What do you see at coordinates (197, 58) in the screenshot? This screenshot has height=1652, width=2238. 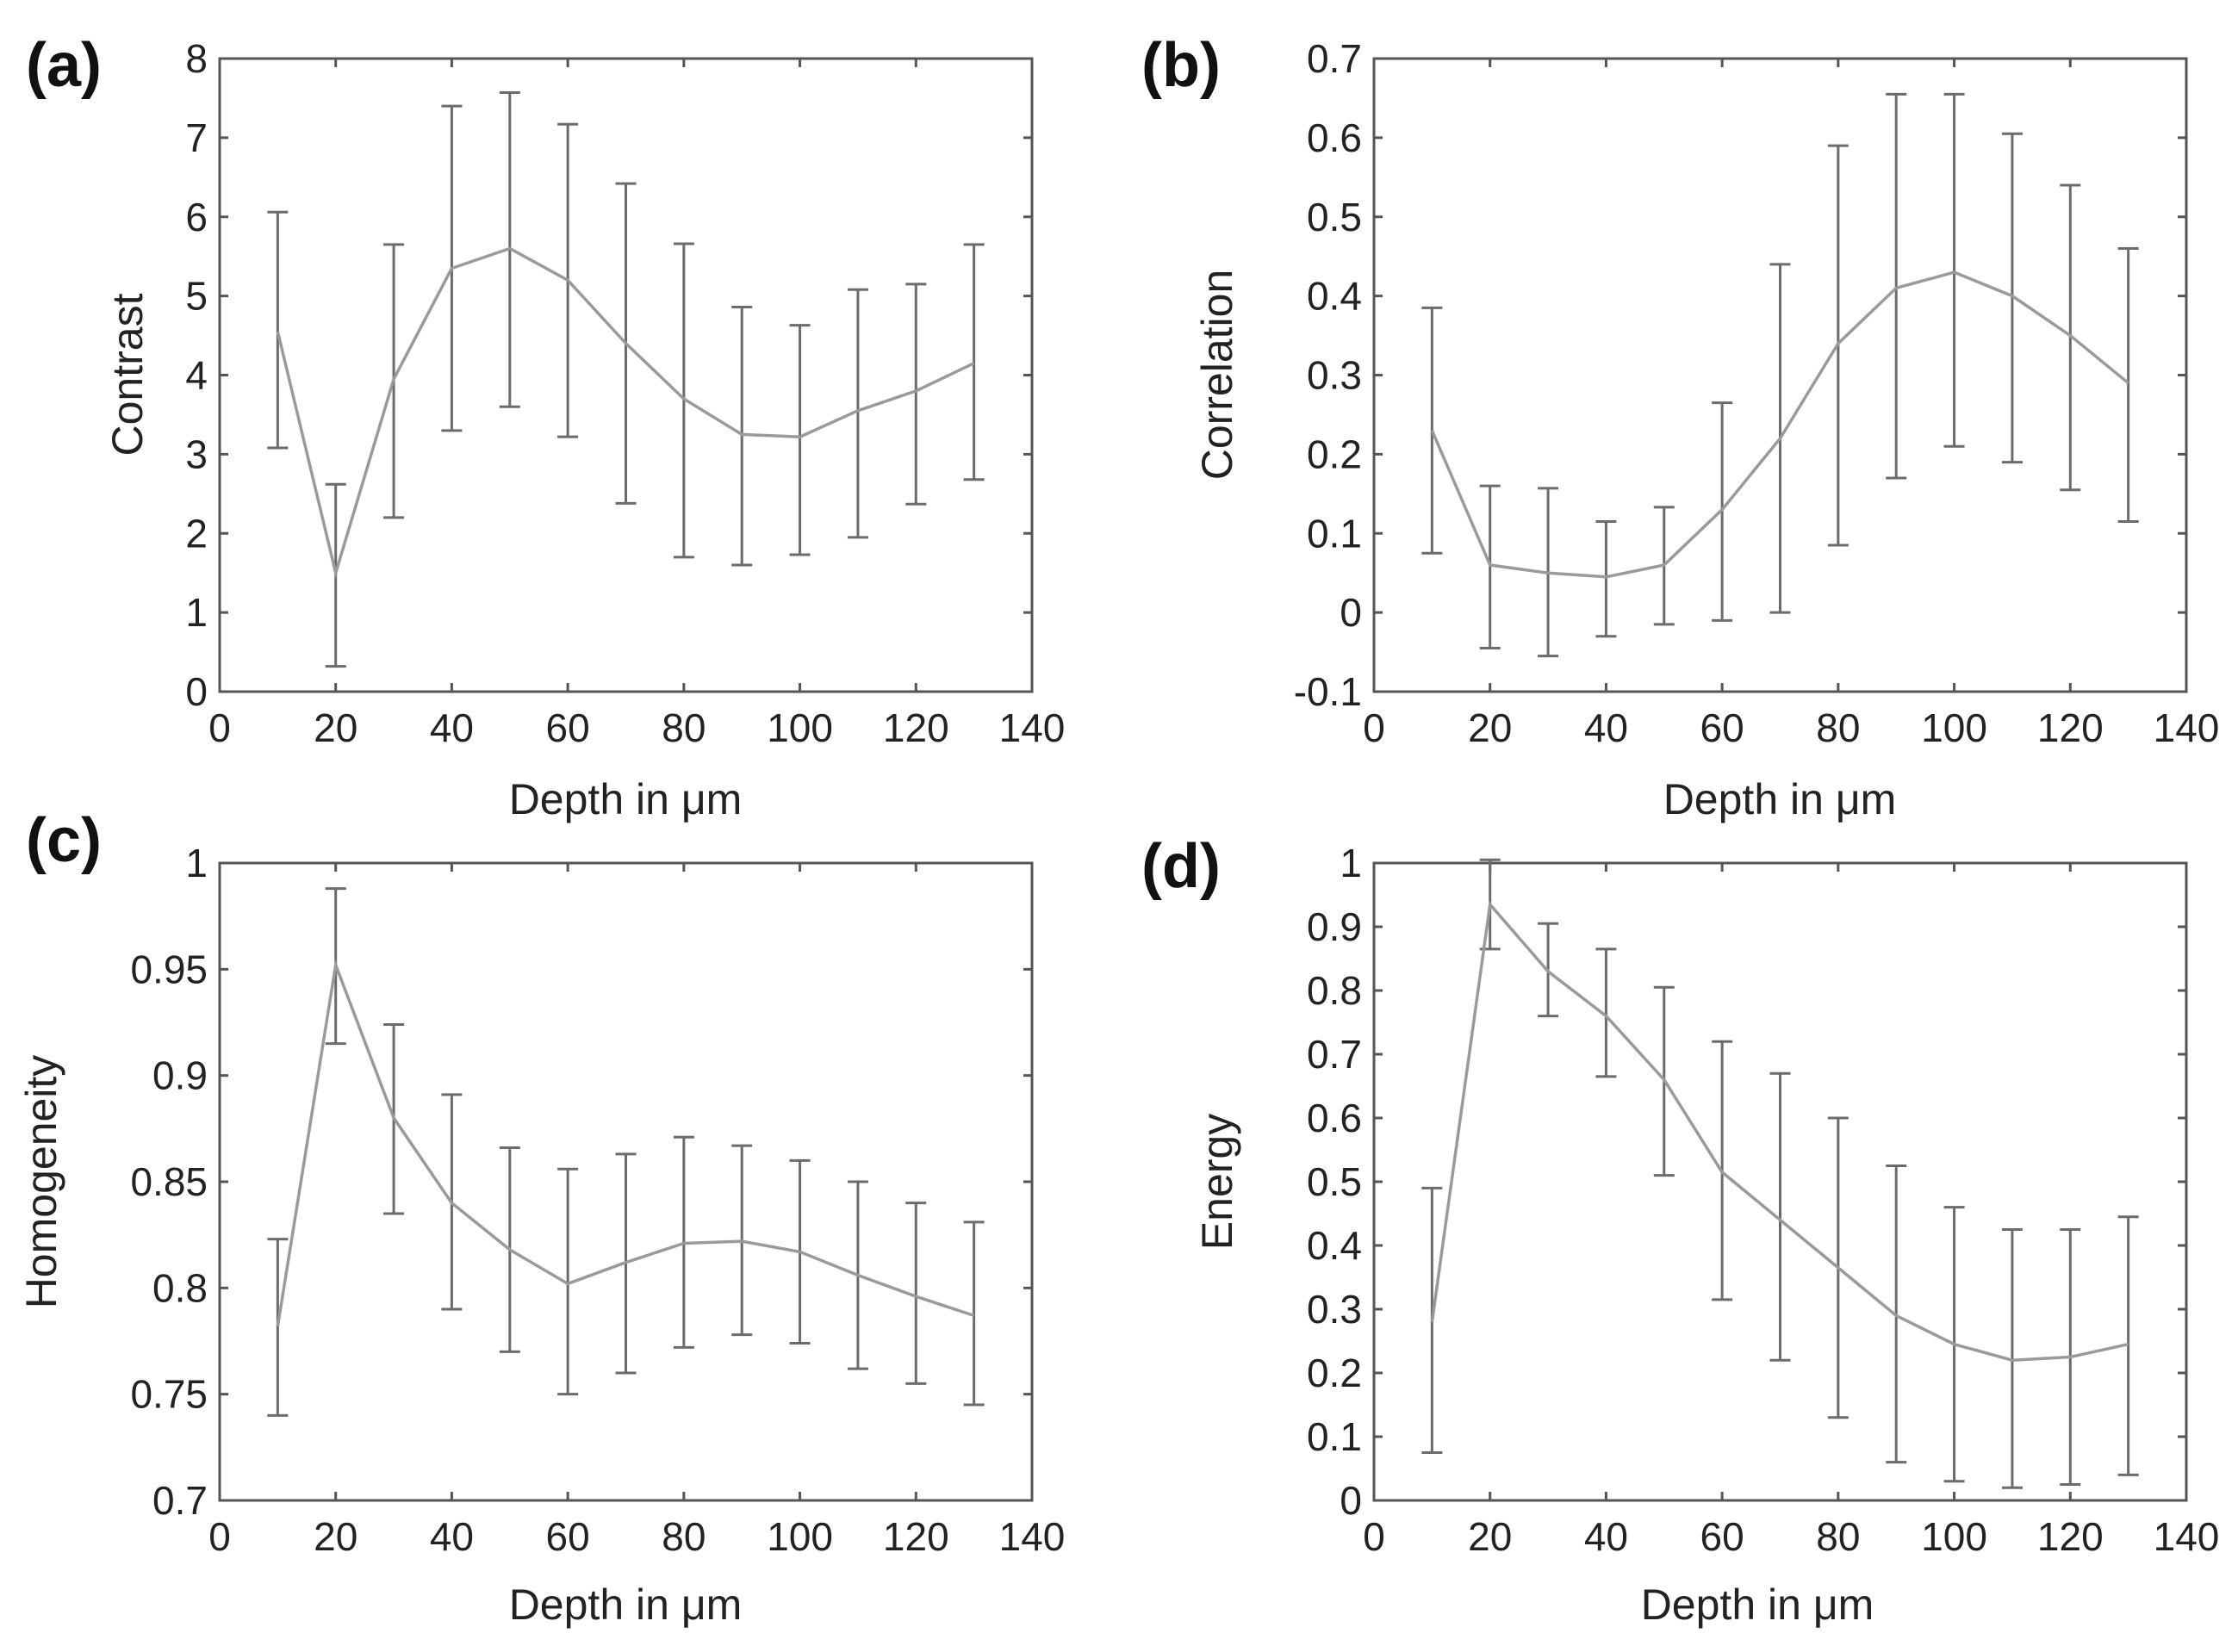 I see `panel-a-ytick-label: 8` at bounding box center [197, 58].